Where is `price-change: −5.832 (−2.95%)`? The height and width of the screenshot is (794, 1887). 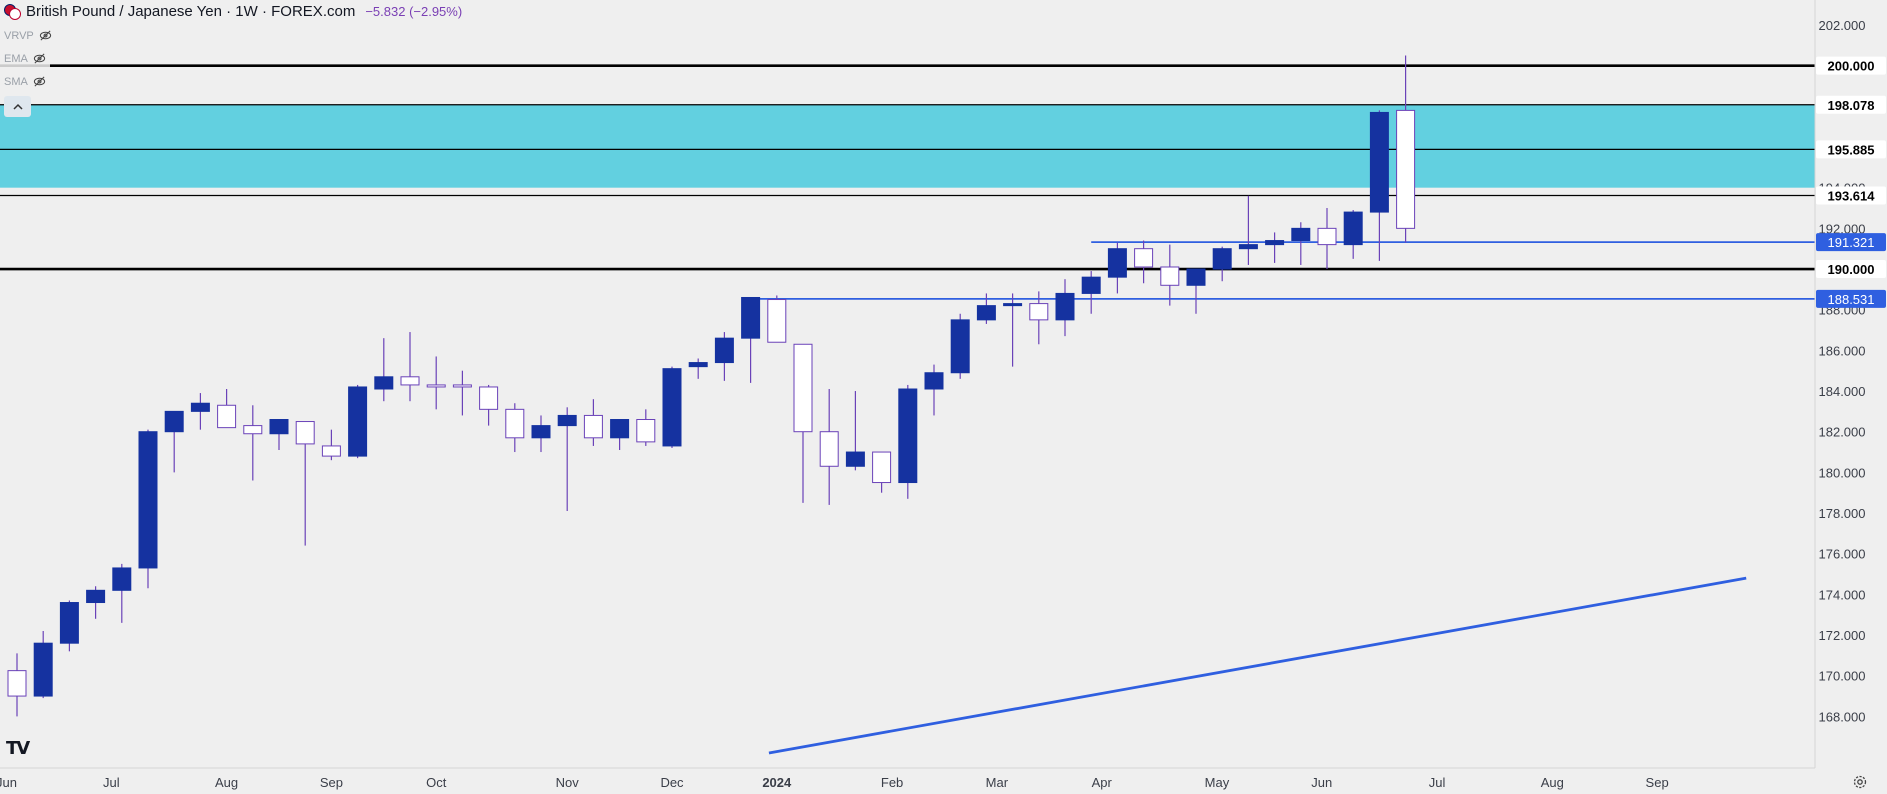 price-change: −5.832 (−2.95%) is located at coordinates (414, 11).